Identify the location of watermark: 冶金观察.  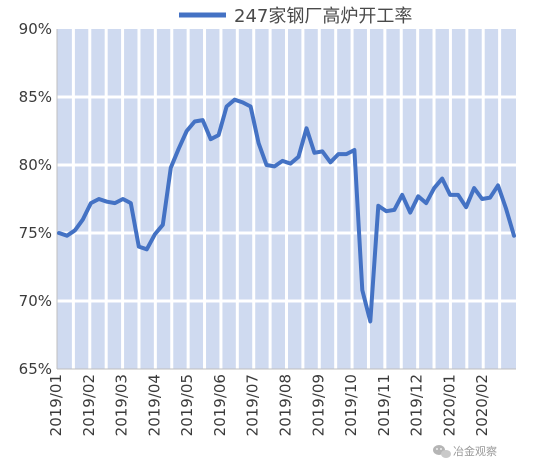
(465, 451).